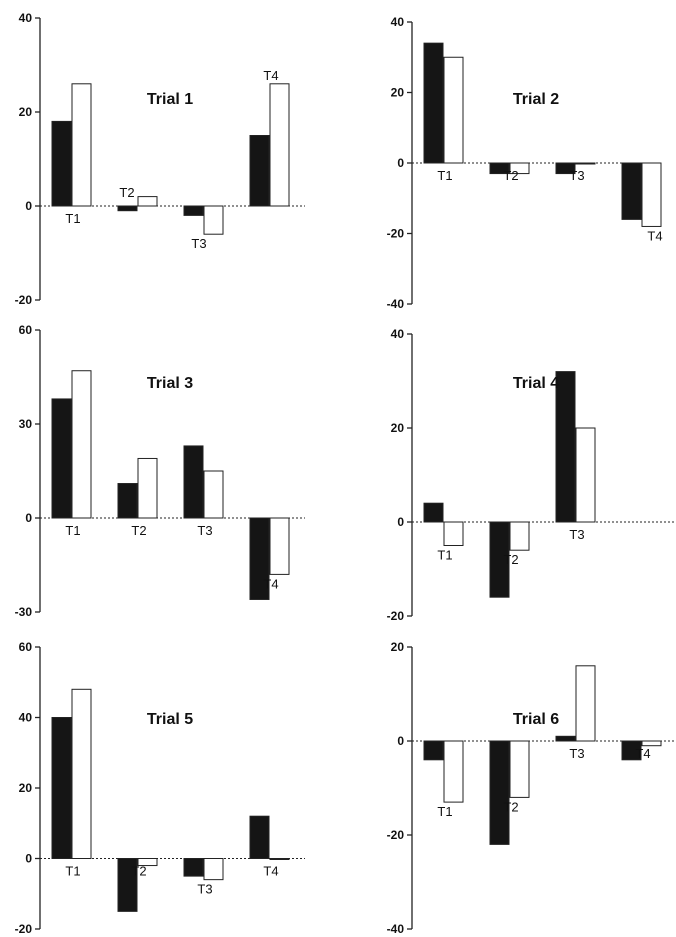  I want to click on chart-title: Trial 4, so click(536, 383).